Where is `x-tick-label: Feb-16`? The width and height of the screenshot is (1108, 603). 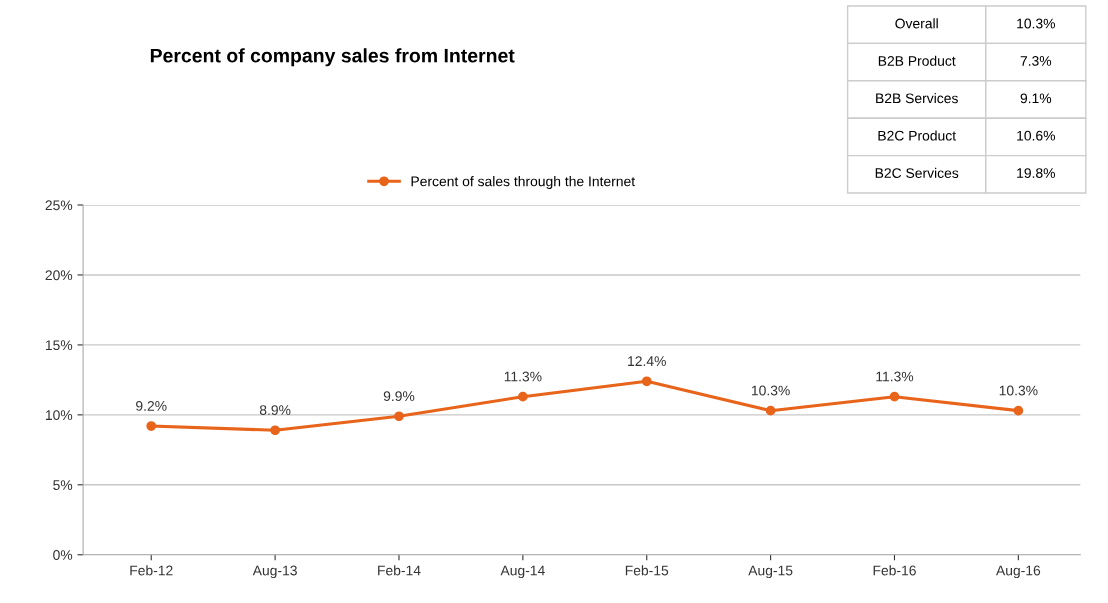 x-tick-label: Feb-16 is located at coordinates (894, 570).